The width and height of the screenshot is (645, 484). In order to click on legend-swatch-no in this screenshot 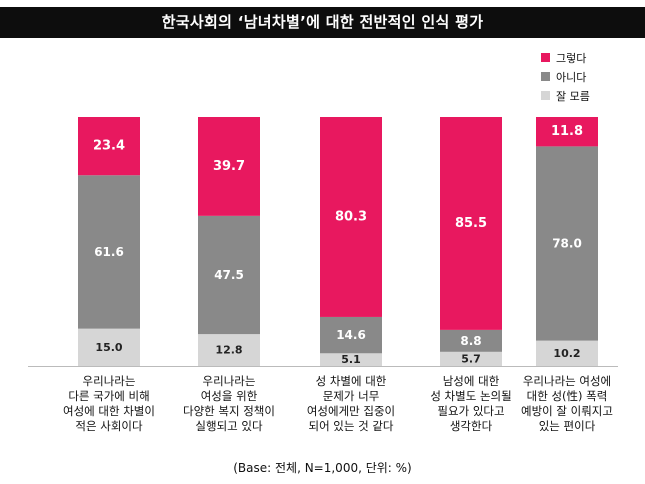, I will do `click(545, 76)`.